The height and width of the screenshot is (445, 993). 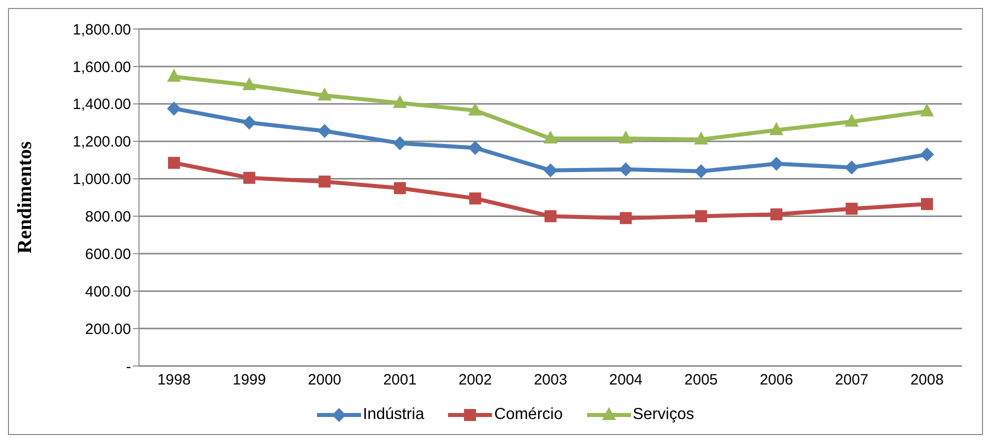 I want to click on y-axis-title: Rendimentos, so click(x=25, y=197).